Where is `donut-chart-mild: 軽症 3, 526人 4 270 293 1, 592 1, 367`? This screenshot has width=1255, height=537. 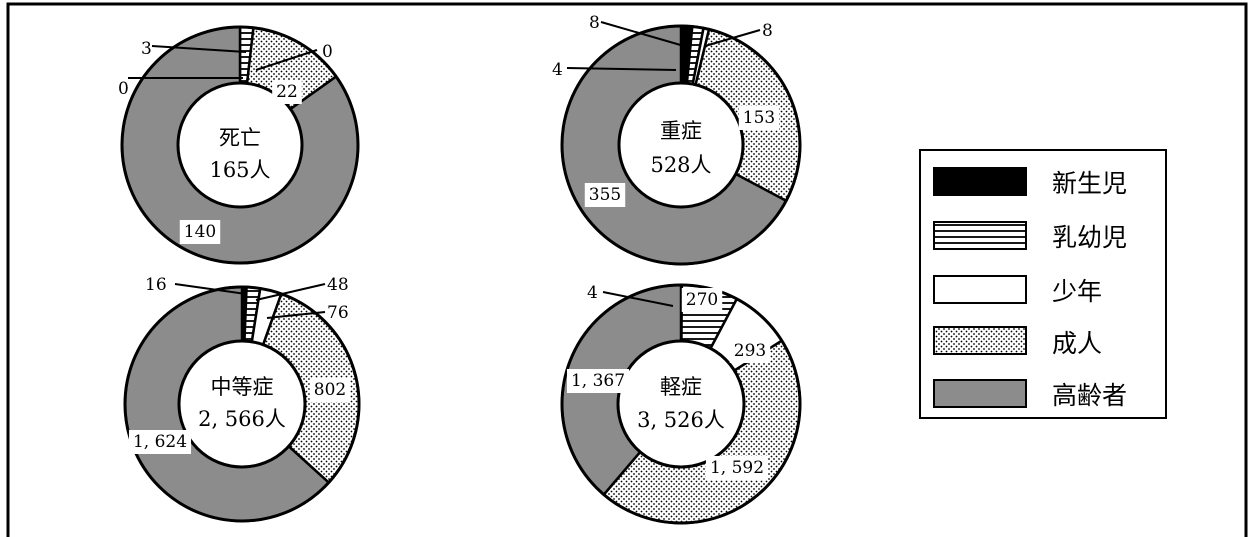
donut-chart-mild: 軽症 3, 526人 4 270 293 1, 592 1, 367 is located at coordinates (681, 404).